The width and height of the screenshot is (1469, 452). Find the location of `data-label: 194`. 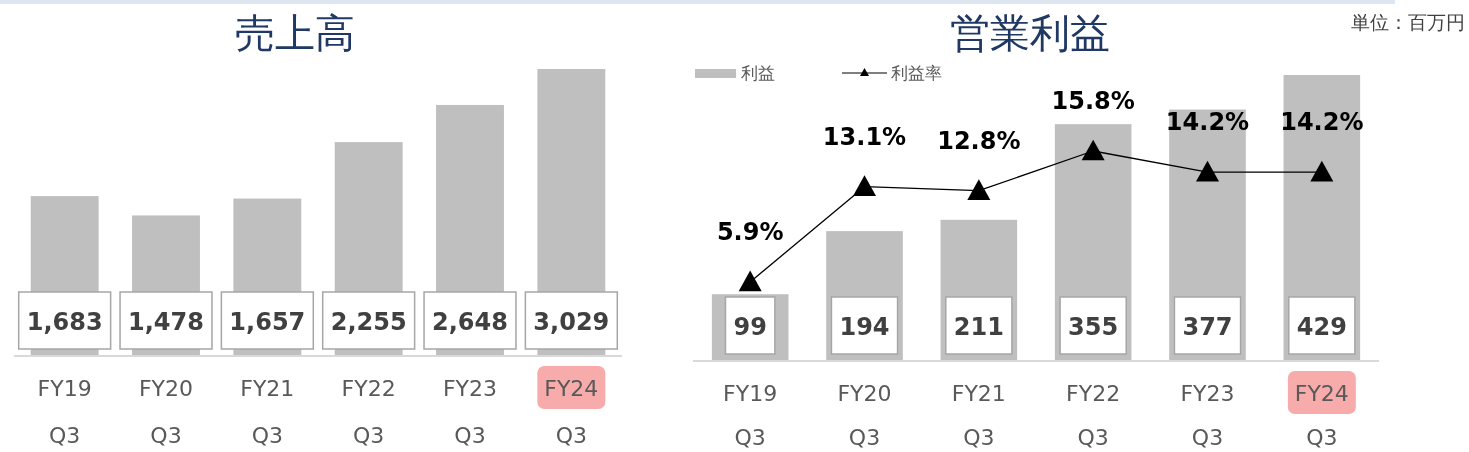

data-label: 194 is located at coordinates (864, 326).